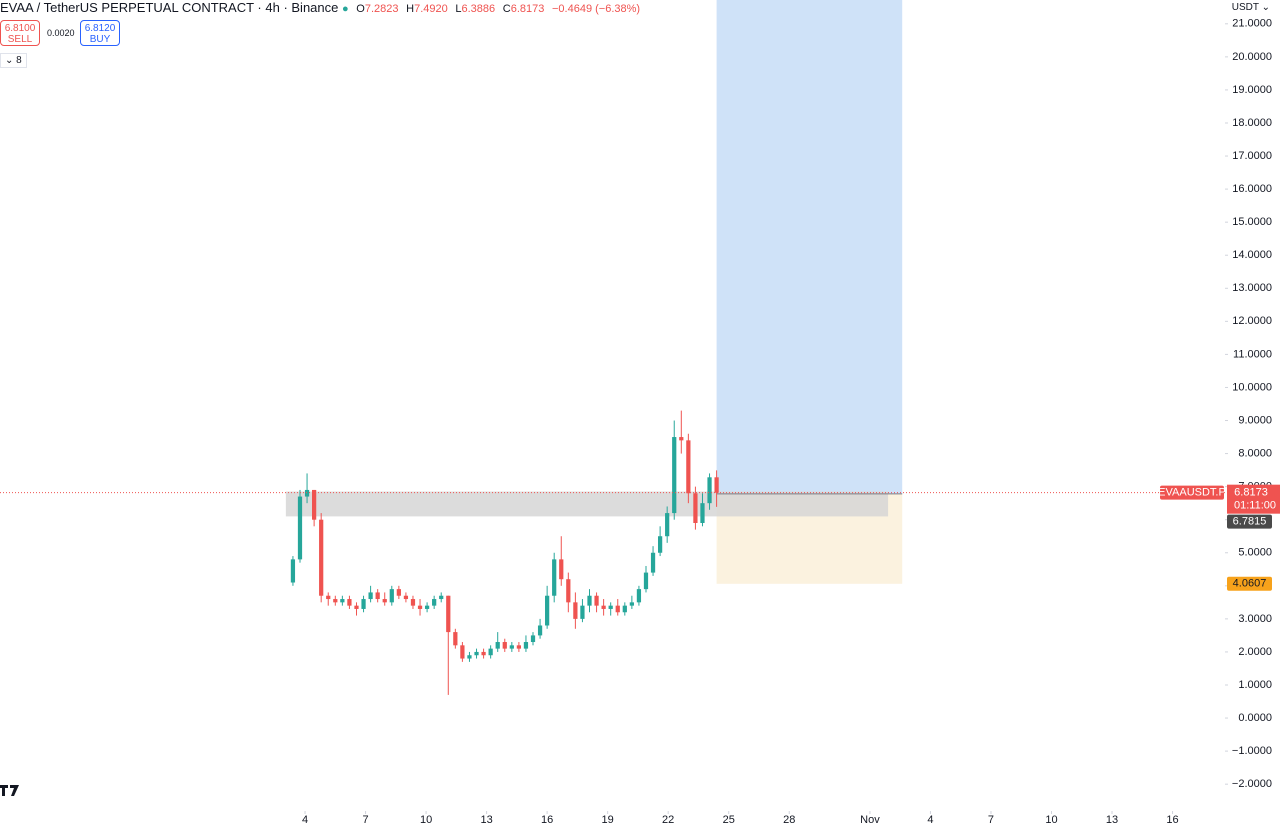 This screenshot has width=1280, height=831. I want to click on entry-tag: 6.7815, so click(1250, 522).